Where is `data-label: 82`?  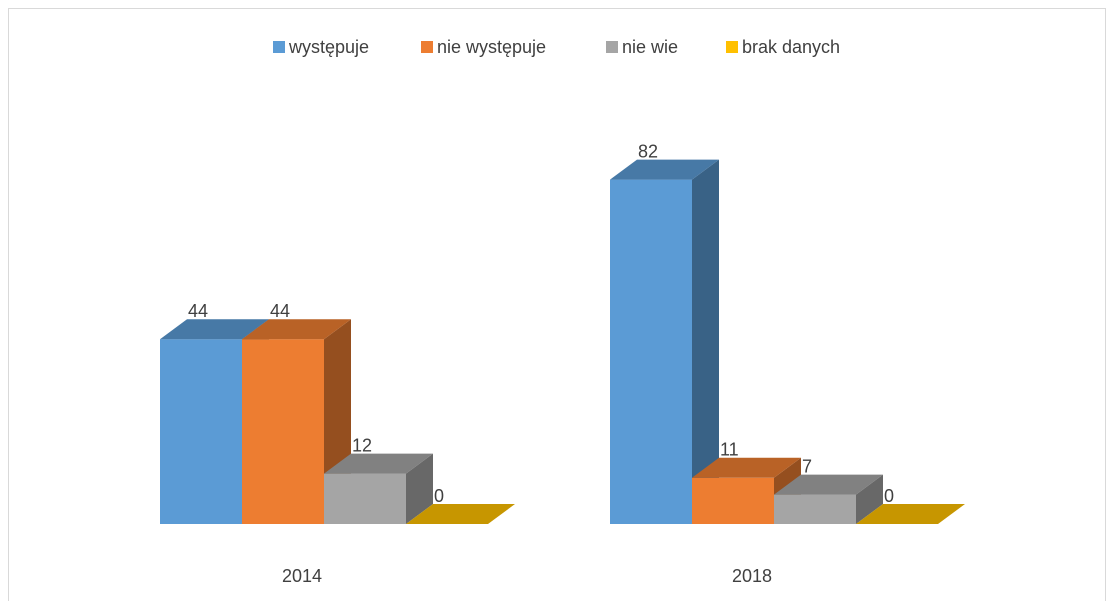 data-label: 82 is located at coordinates (648, 151).